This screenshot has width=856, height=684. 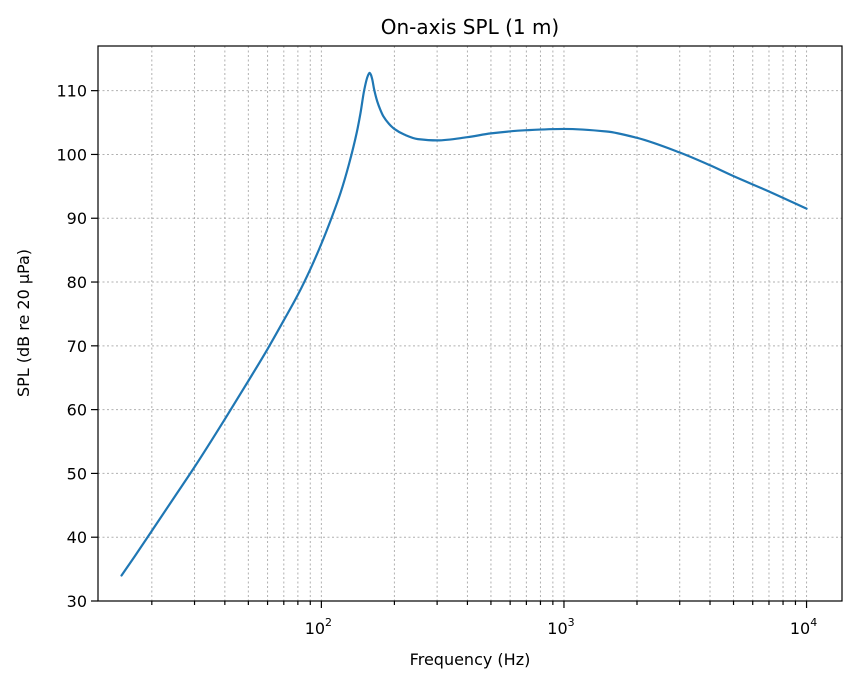 What do you see at coordinates (77, 346) in the screenshot?
I see `y-tick-label: 70` at bounding box center [77, 346].